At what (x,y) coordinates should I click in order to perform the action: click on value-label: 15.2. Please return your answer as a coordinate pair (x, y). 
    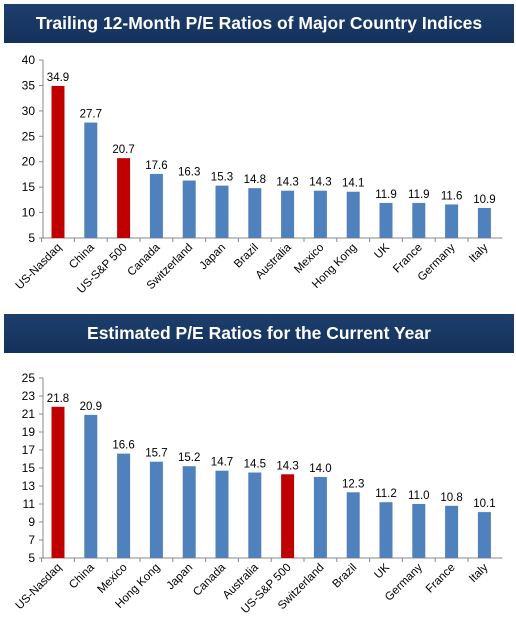
    Looking at the image, I should click on (189, 458).